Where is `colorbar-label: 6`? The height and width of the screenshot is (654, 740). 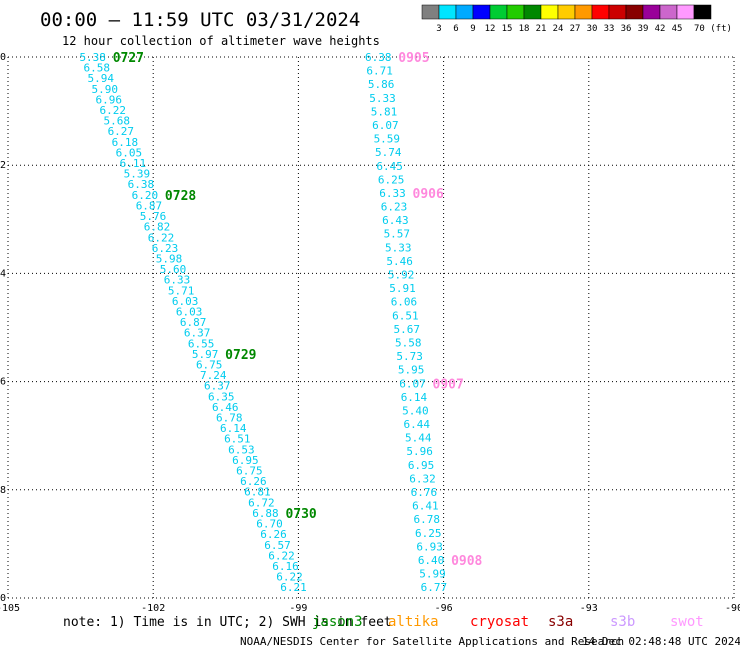
colorbar-label: 6 is located at coordinates (455, 29).